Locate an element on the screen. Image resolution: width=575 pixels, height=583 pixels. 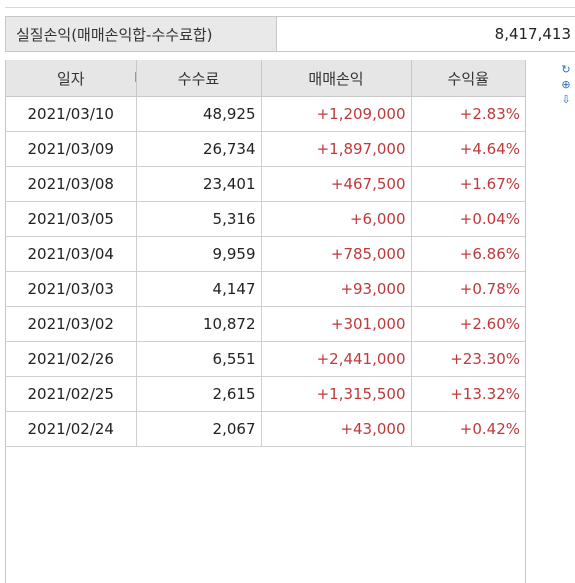
cell-fee: 23,401 is located at coordinates (199, 184).